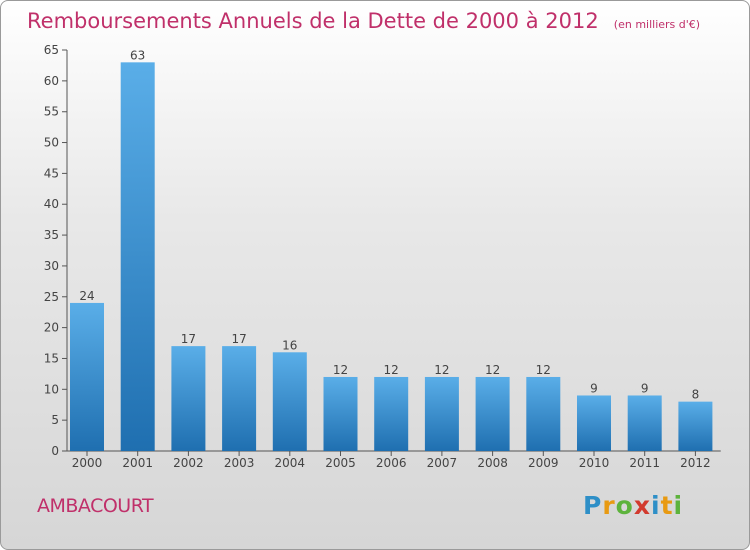 The height and width of the screenshot is (550, 750). I want to click on x-tick-label: 2006, so click(391, 463).